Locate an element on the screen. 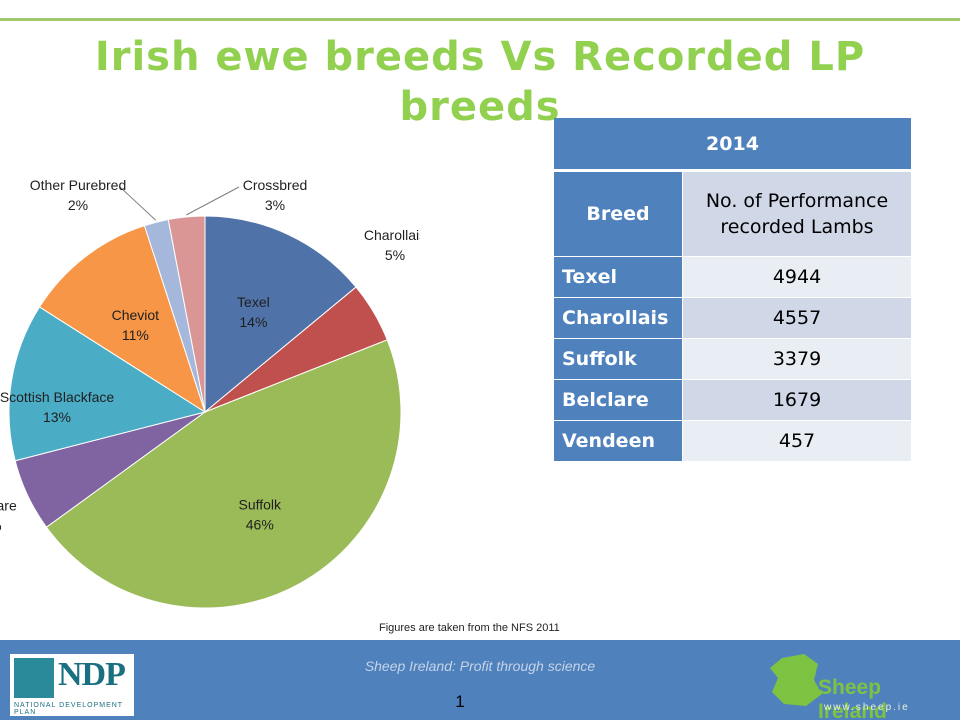 The height and width of the screenshot is (724, 960). row-breed: Charollais is located at coordinates (618, 318).